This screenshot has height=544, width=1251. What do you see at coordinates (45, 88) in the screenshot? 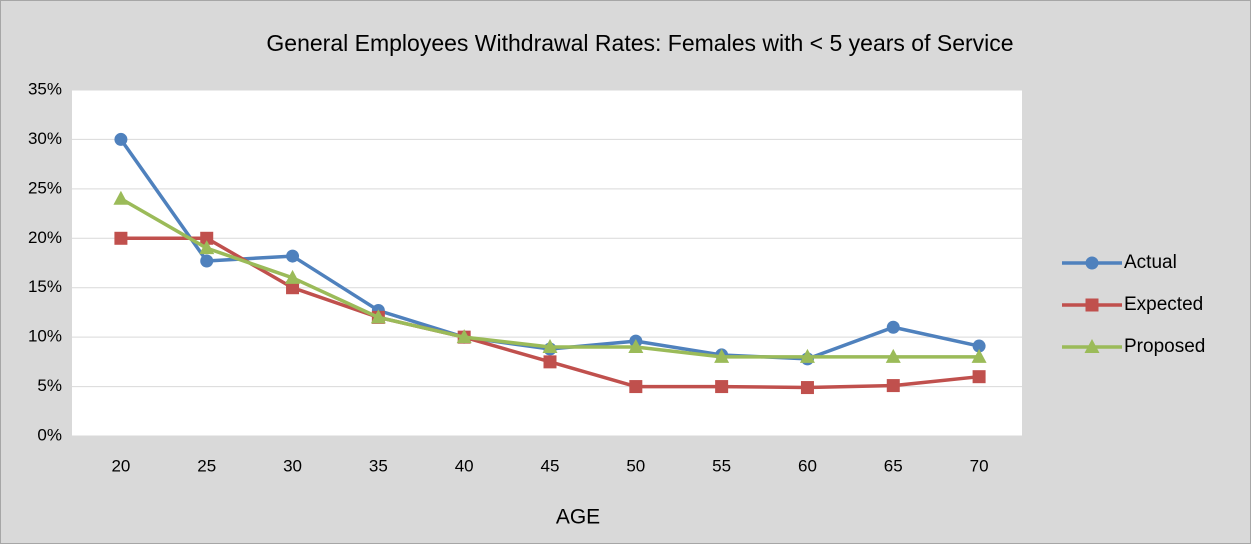
I see `y-tick-label: 35%` at bounding box center [45, 88].